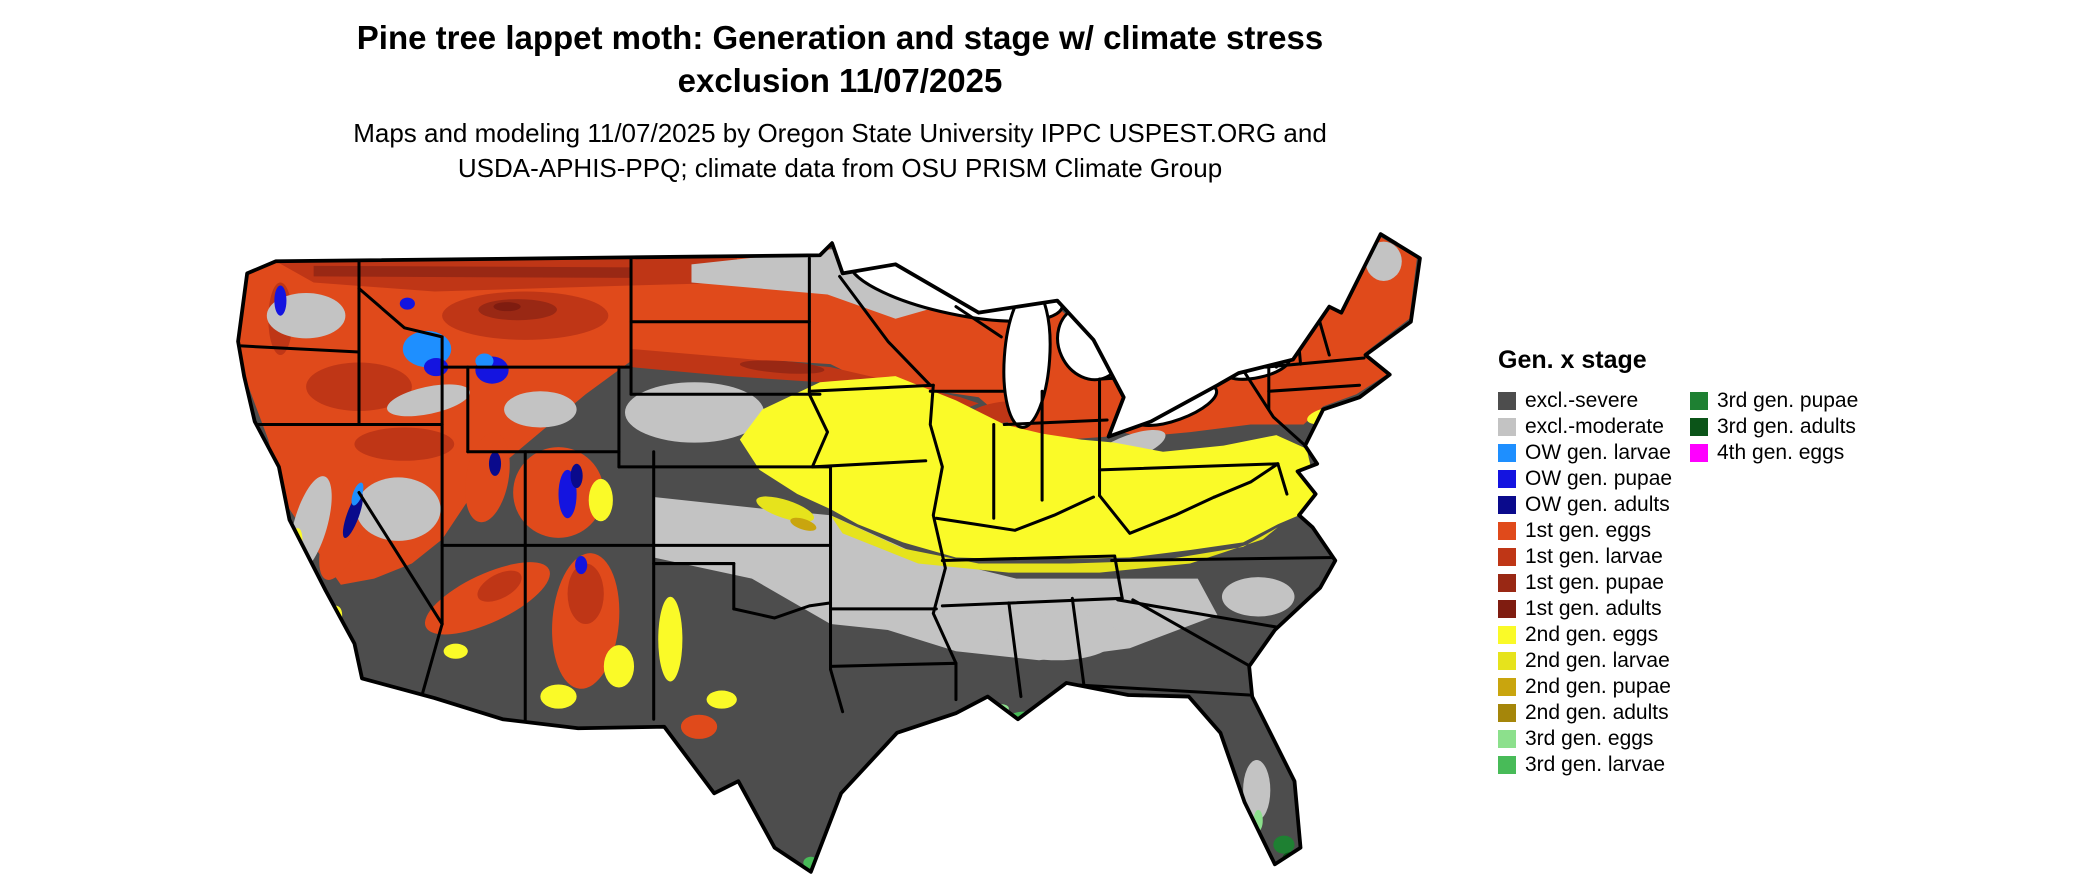 The height and width of the screenshot is (895, 2100). I want to click on legend-label: 1st gen. larvae, so click(1594, 556).